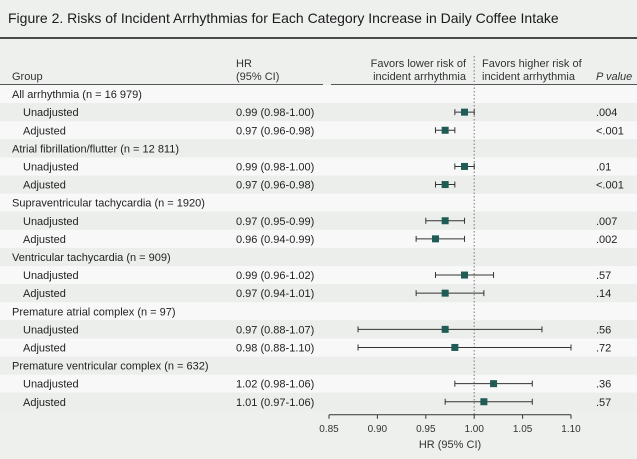  Describe the element at coordinates (606, 222) in the screenshot. I see `p-value: .007` at that location.